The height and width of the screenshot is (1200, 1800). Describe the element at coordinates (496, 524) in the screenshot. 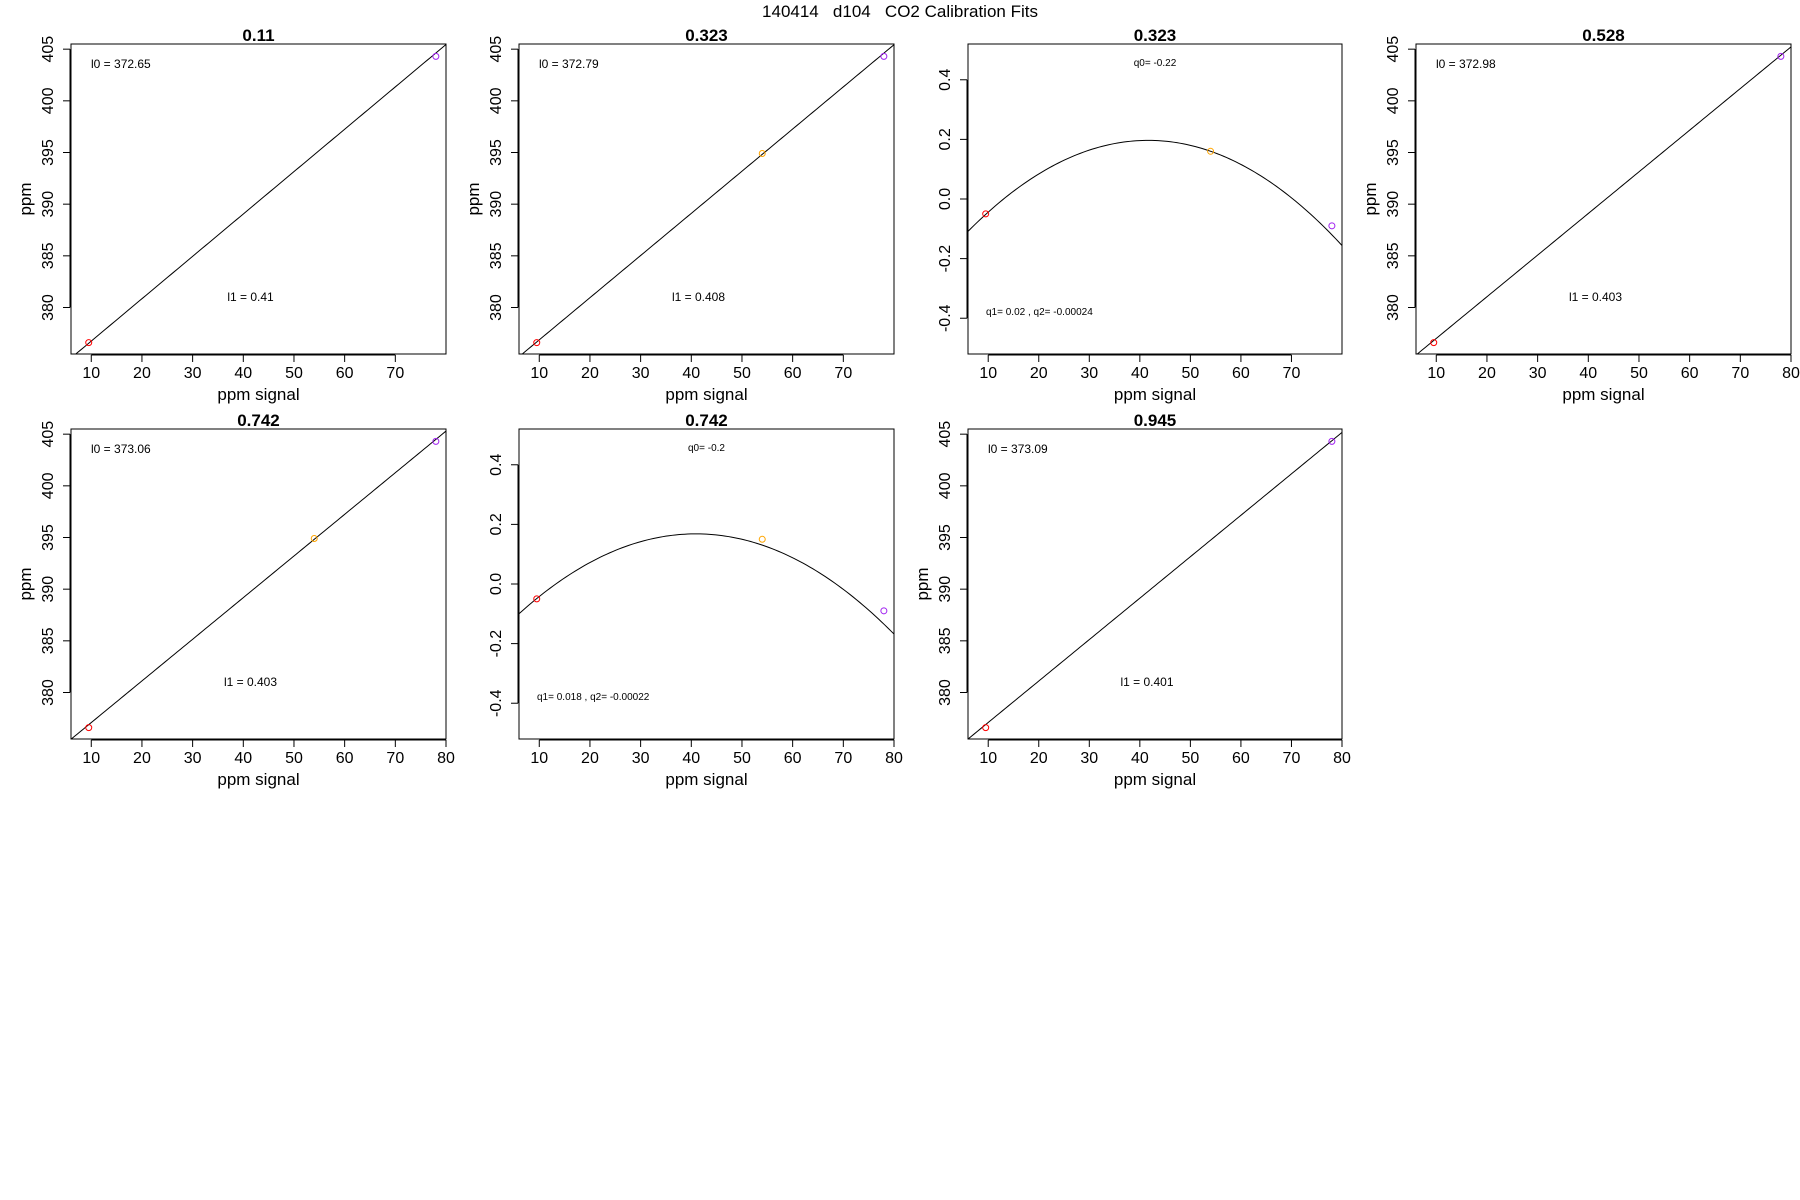

I see `y-tick-label: 0.2` at that location.